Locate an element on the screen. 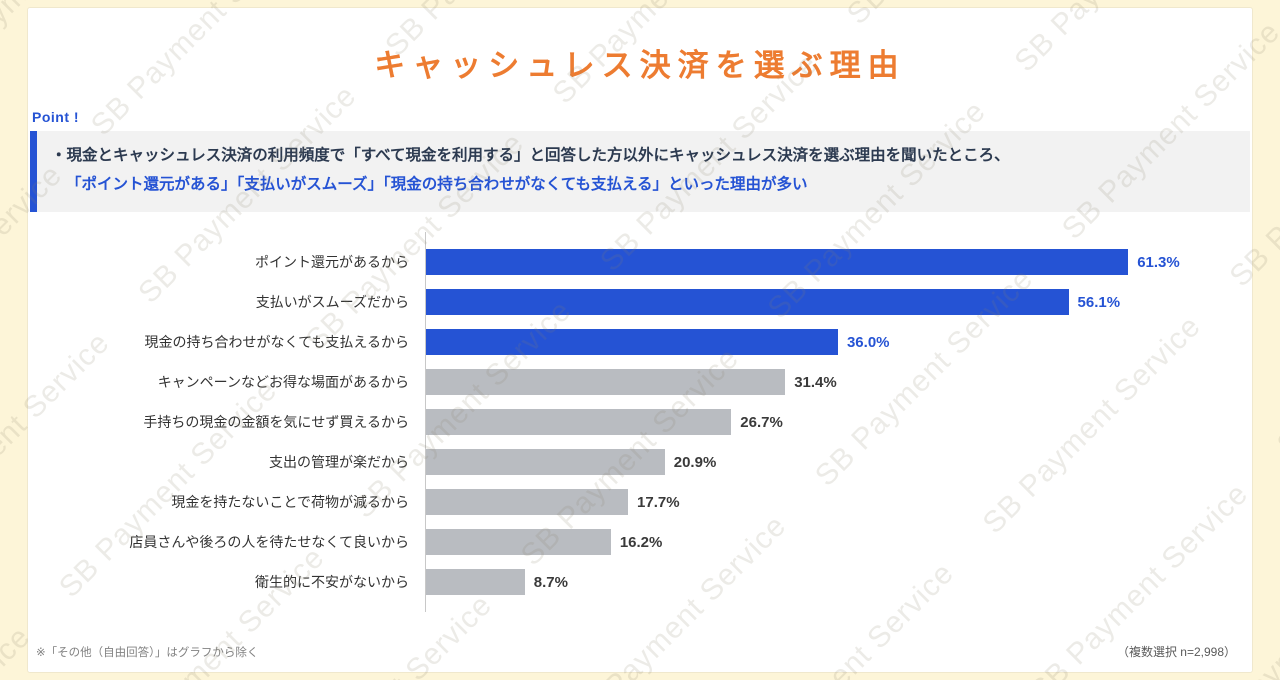  bar-track: 17.7% is located at coordinates (826, 502).